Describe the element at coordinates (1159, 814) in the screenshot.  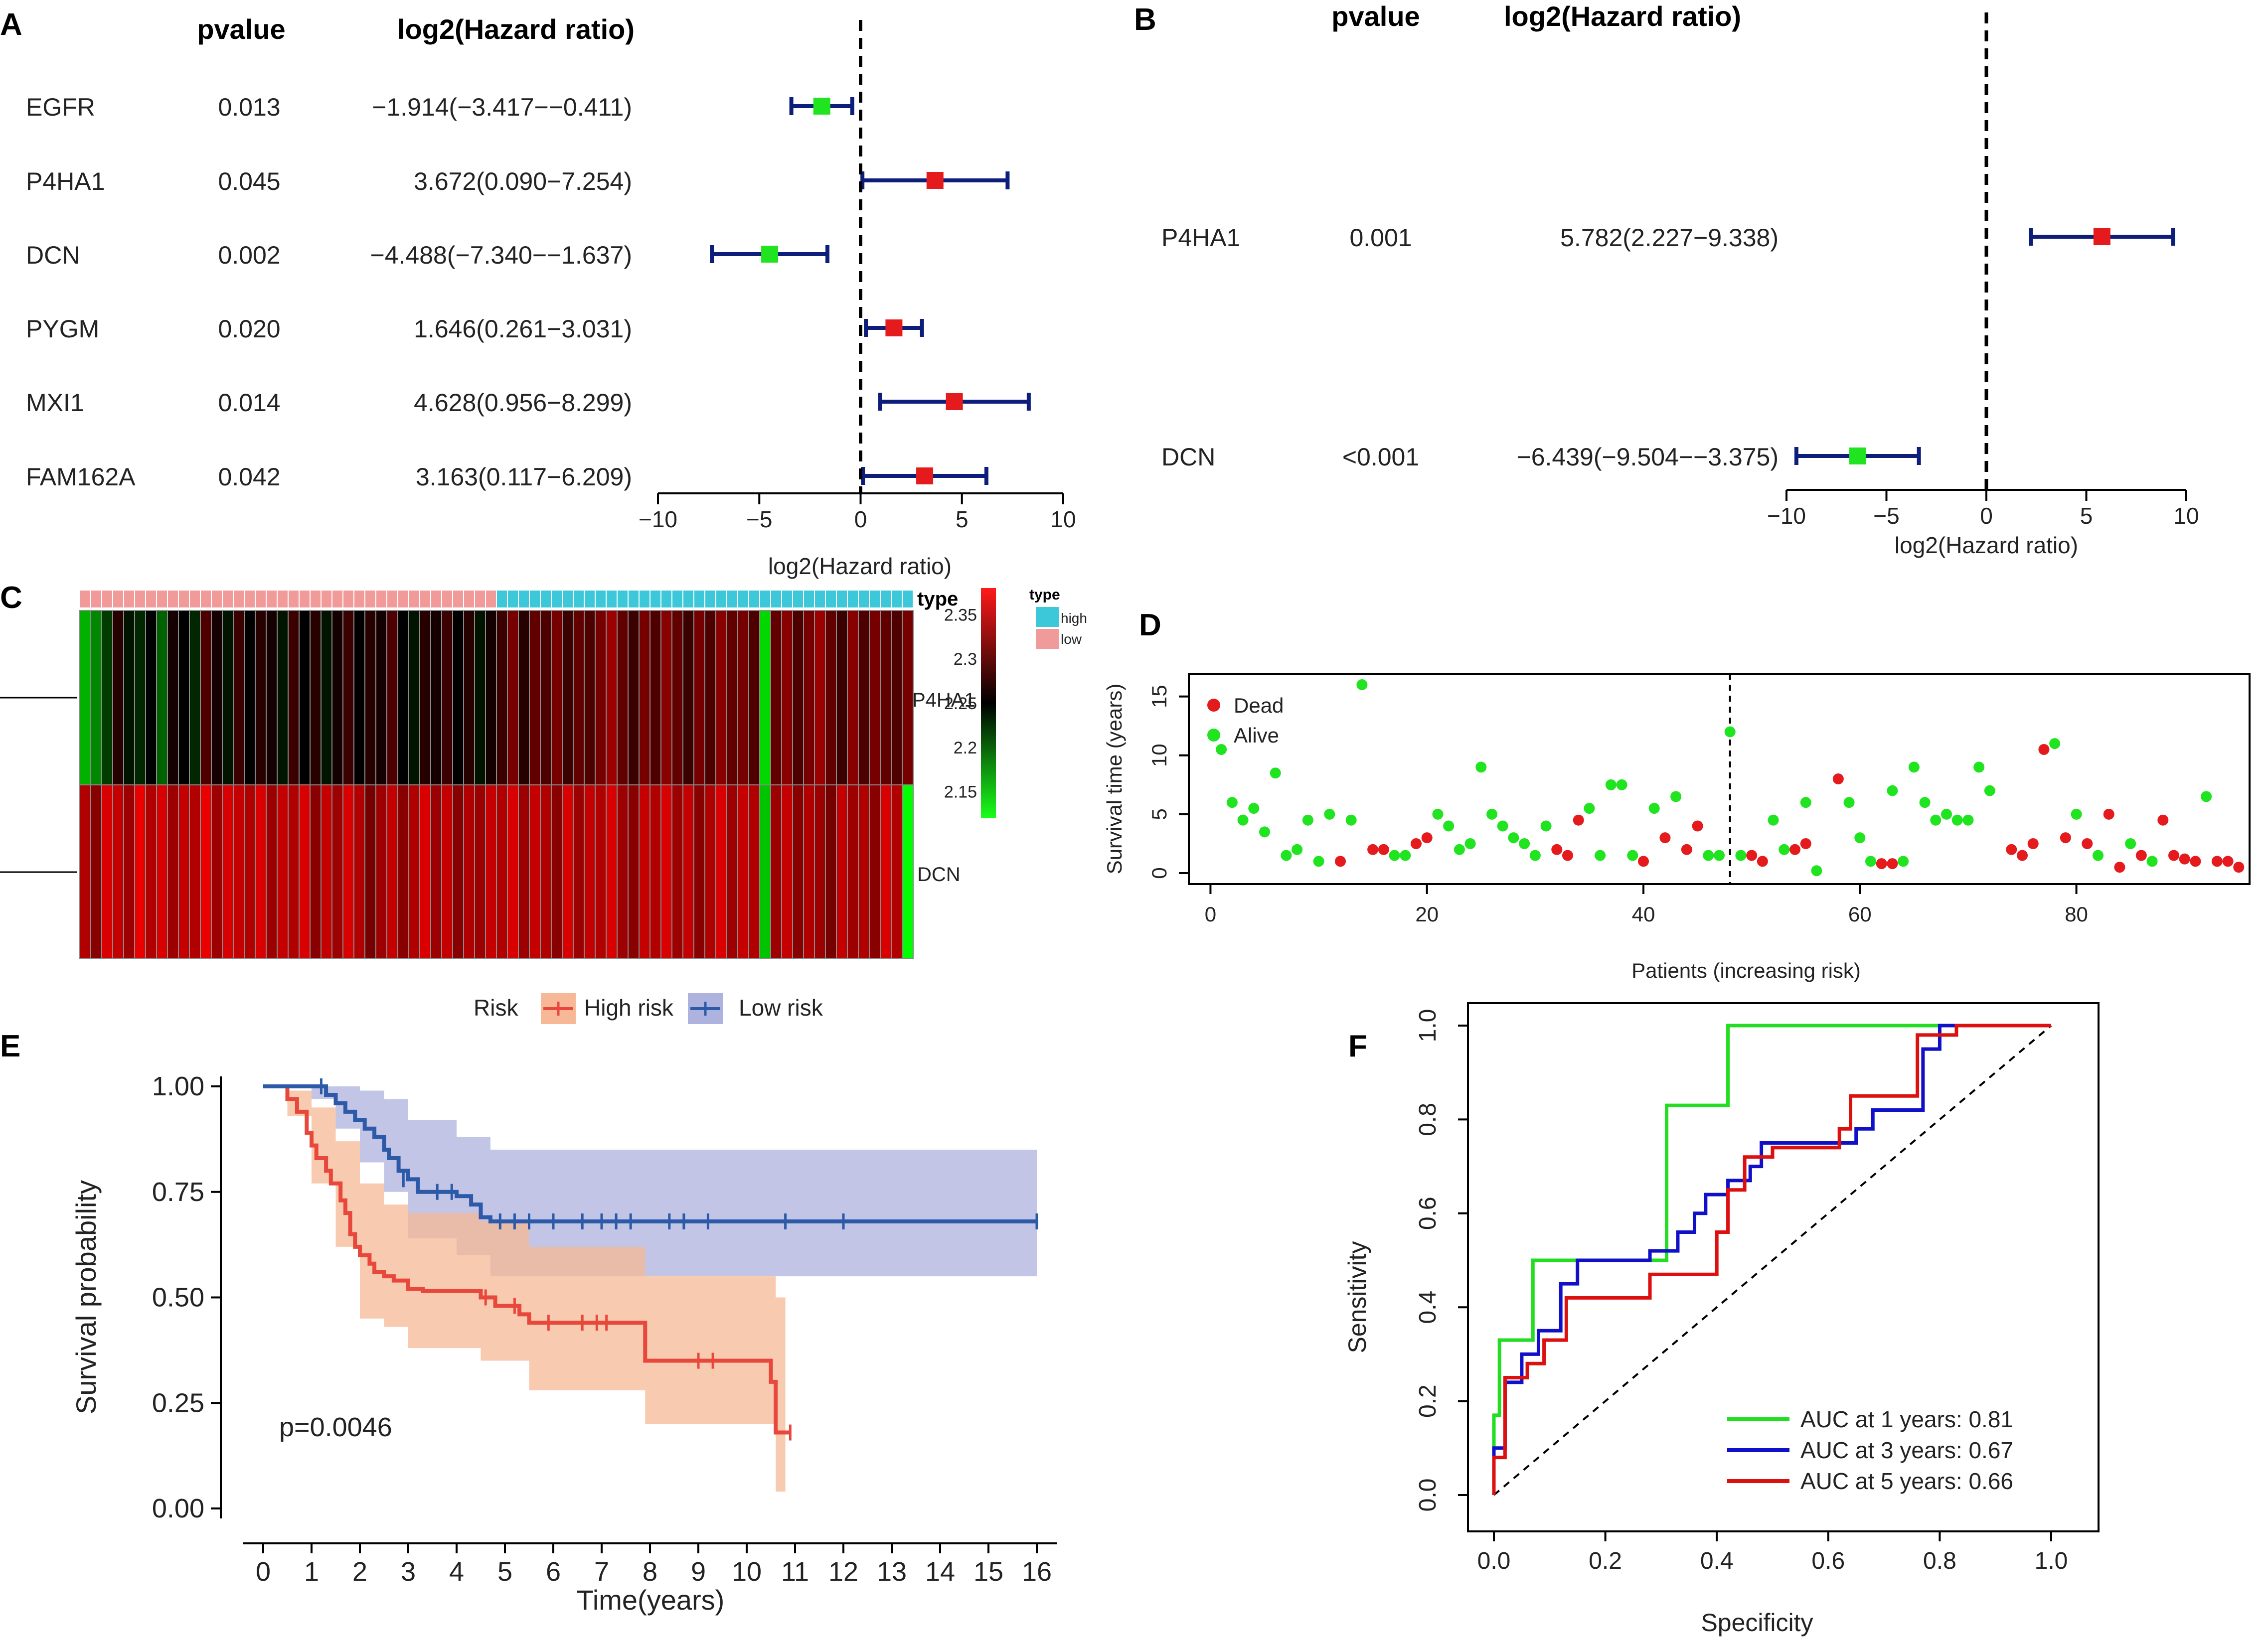
I see `scatter-y-tick-label: 5` at that location.